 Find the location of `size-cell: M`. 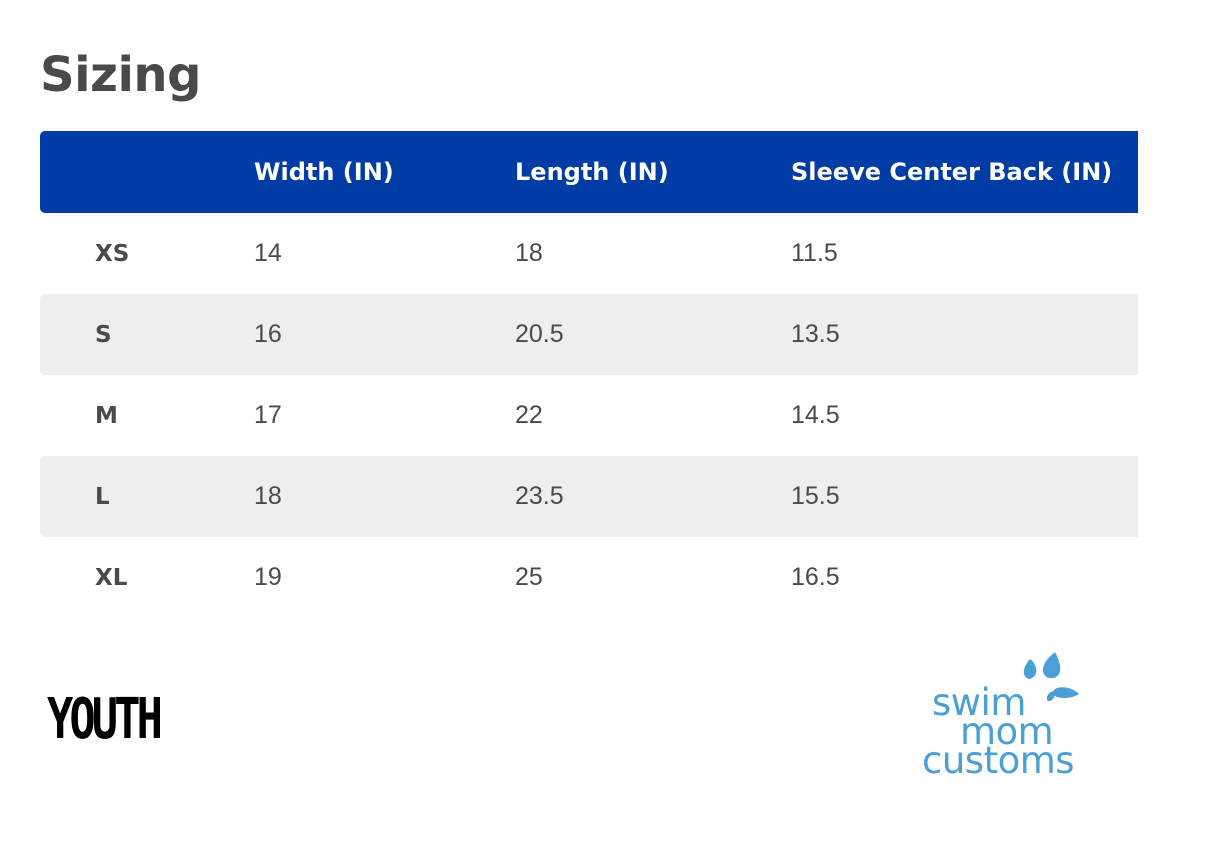

size-cell: M is located at coordinates (106, 415).